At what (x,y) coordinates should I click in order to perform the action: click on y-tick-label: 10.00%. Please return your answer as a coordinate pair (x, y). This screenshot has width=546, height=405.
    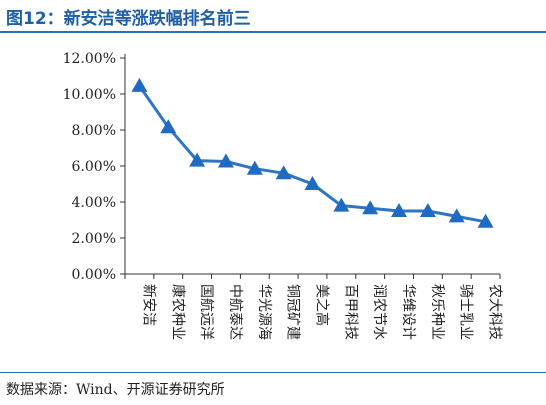
    Looking at the image, I should click on (89, 95).